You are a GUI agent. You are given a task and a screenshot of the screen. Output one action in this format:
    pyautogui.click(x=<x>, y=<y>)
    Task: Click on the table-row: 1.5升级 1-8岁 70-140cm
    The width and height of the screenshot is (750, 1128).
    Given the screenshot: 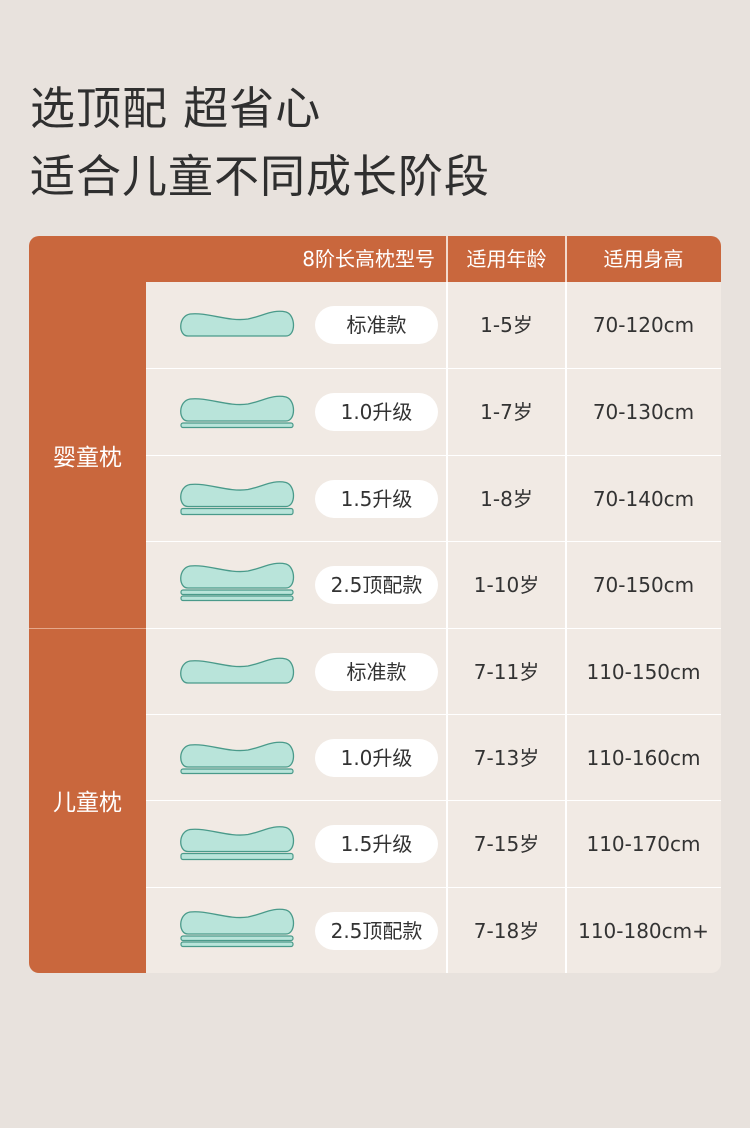 What is the action you would take?
    pyautogui.click(x=433, y=497)
    